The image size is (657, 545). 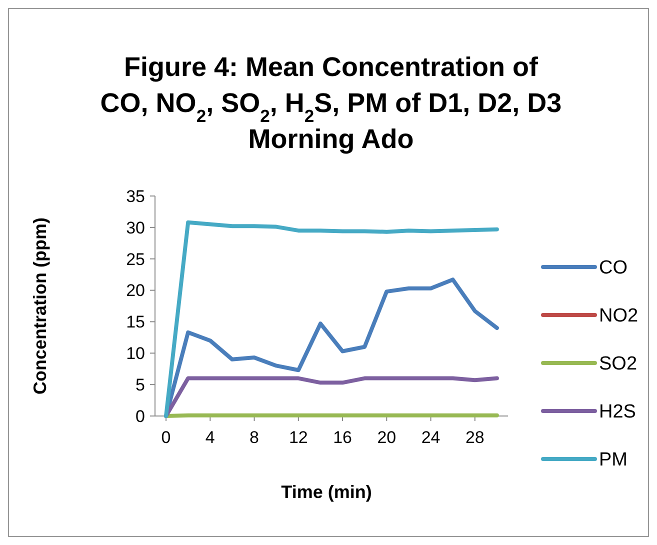 What do you see at coordinates (618, 316) in the screenshot?
I see `legend-label: NO2` at bounding box center [618, 316].